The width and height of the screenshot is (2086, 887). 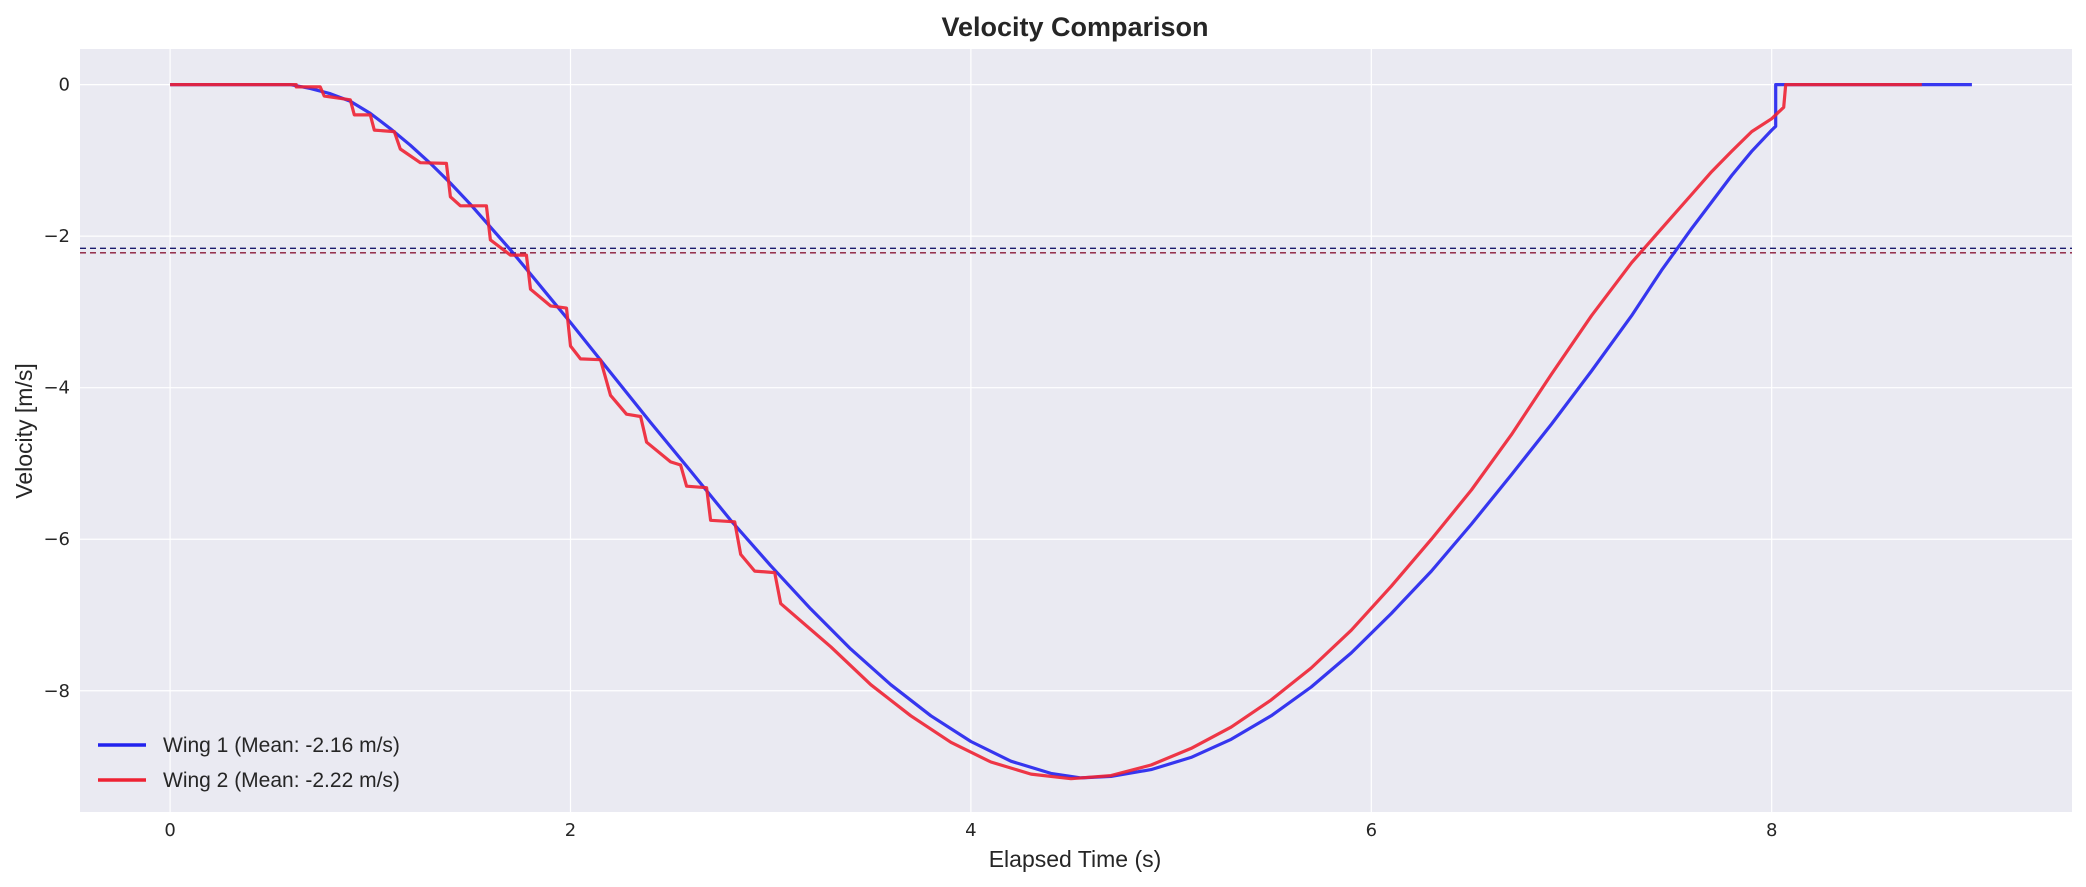 What do you see at coordinates (570, 830) in the screenshot?
I see `x-tick-label: 2` at bounding box center [570, 830].